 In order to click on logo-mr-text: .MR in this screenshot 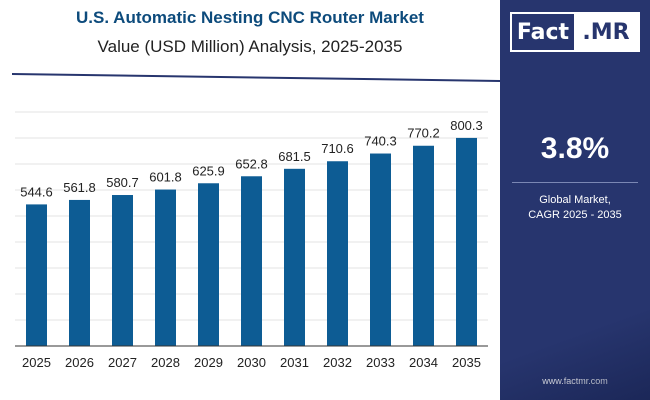, I will do `click(606, 32)`.